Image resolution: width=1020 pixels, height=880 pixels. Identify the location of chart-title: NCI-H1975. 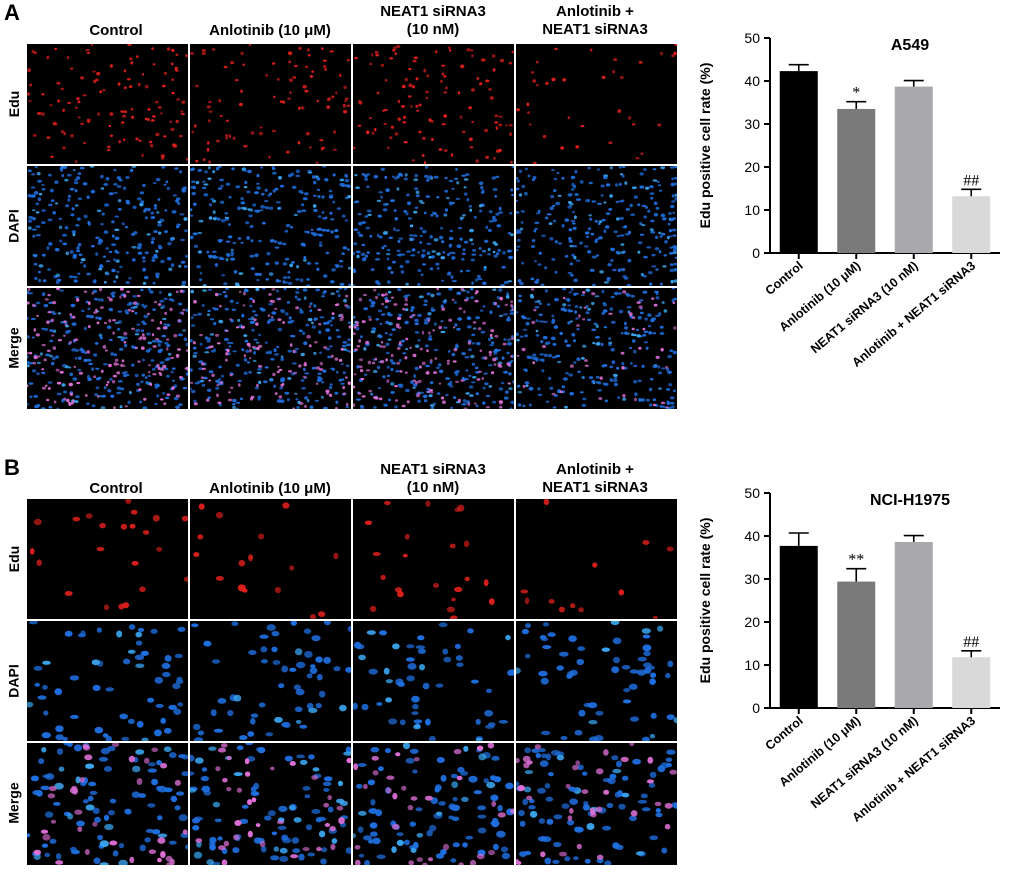
(910, 500).